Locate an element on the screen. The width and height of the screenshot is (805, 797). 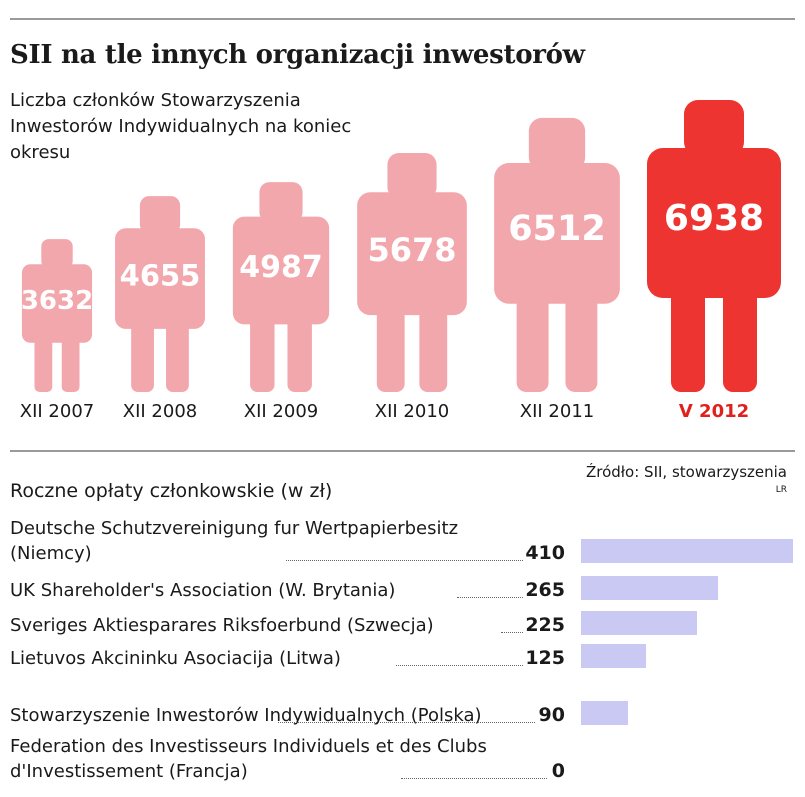
period-tick-label: XII 2009 is located at coordinates (281, 411).